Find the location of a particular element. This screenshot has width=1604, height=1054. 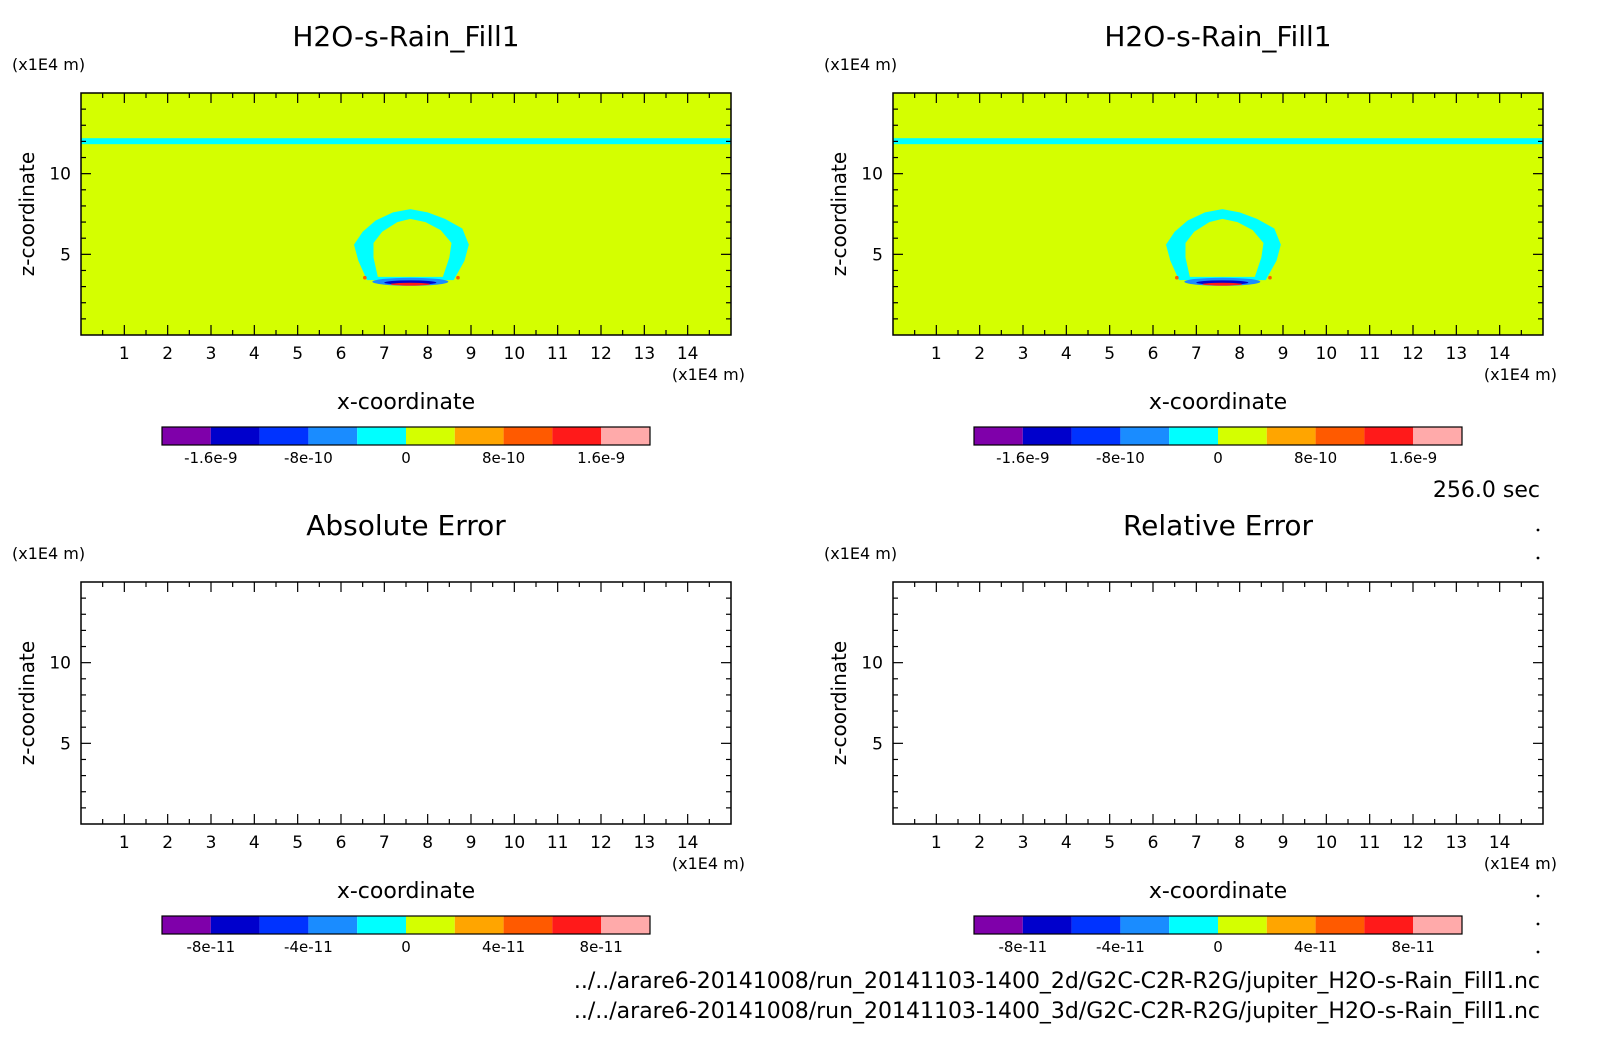

x-tick-label: 12 is located at coordinates (1413, 843).